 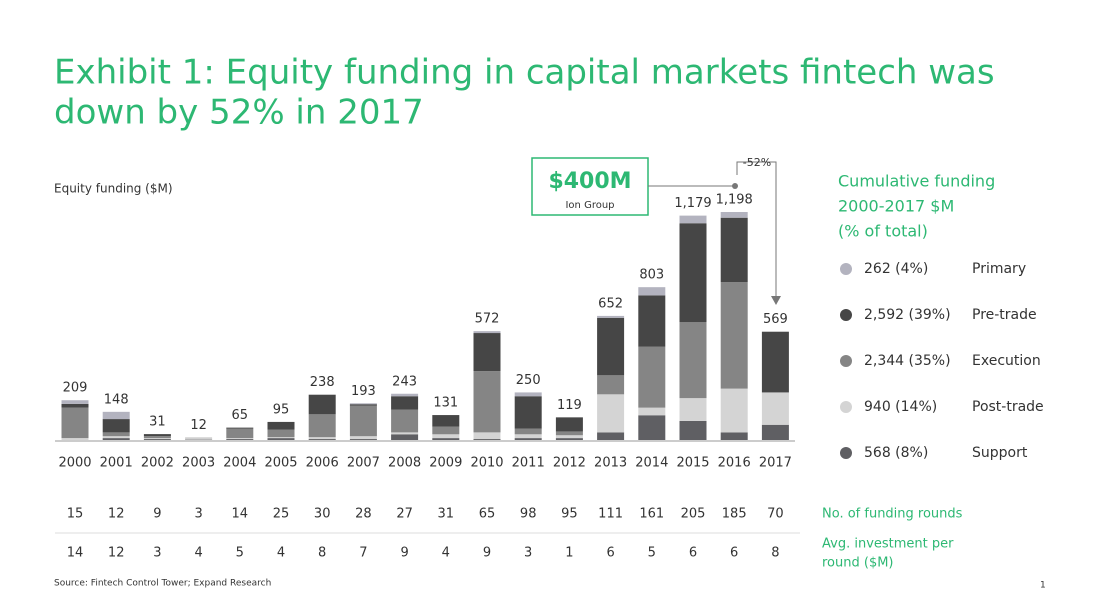 What do you see at coordinates (239, 463) in the screenshot?
I see `x-tick-label: 2004` at bounding box center [239, 463].